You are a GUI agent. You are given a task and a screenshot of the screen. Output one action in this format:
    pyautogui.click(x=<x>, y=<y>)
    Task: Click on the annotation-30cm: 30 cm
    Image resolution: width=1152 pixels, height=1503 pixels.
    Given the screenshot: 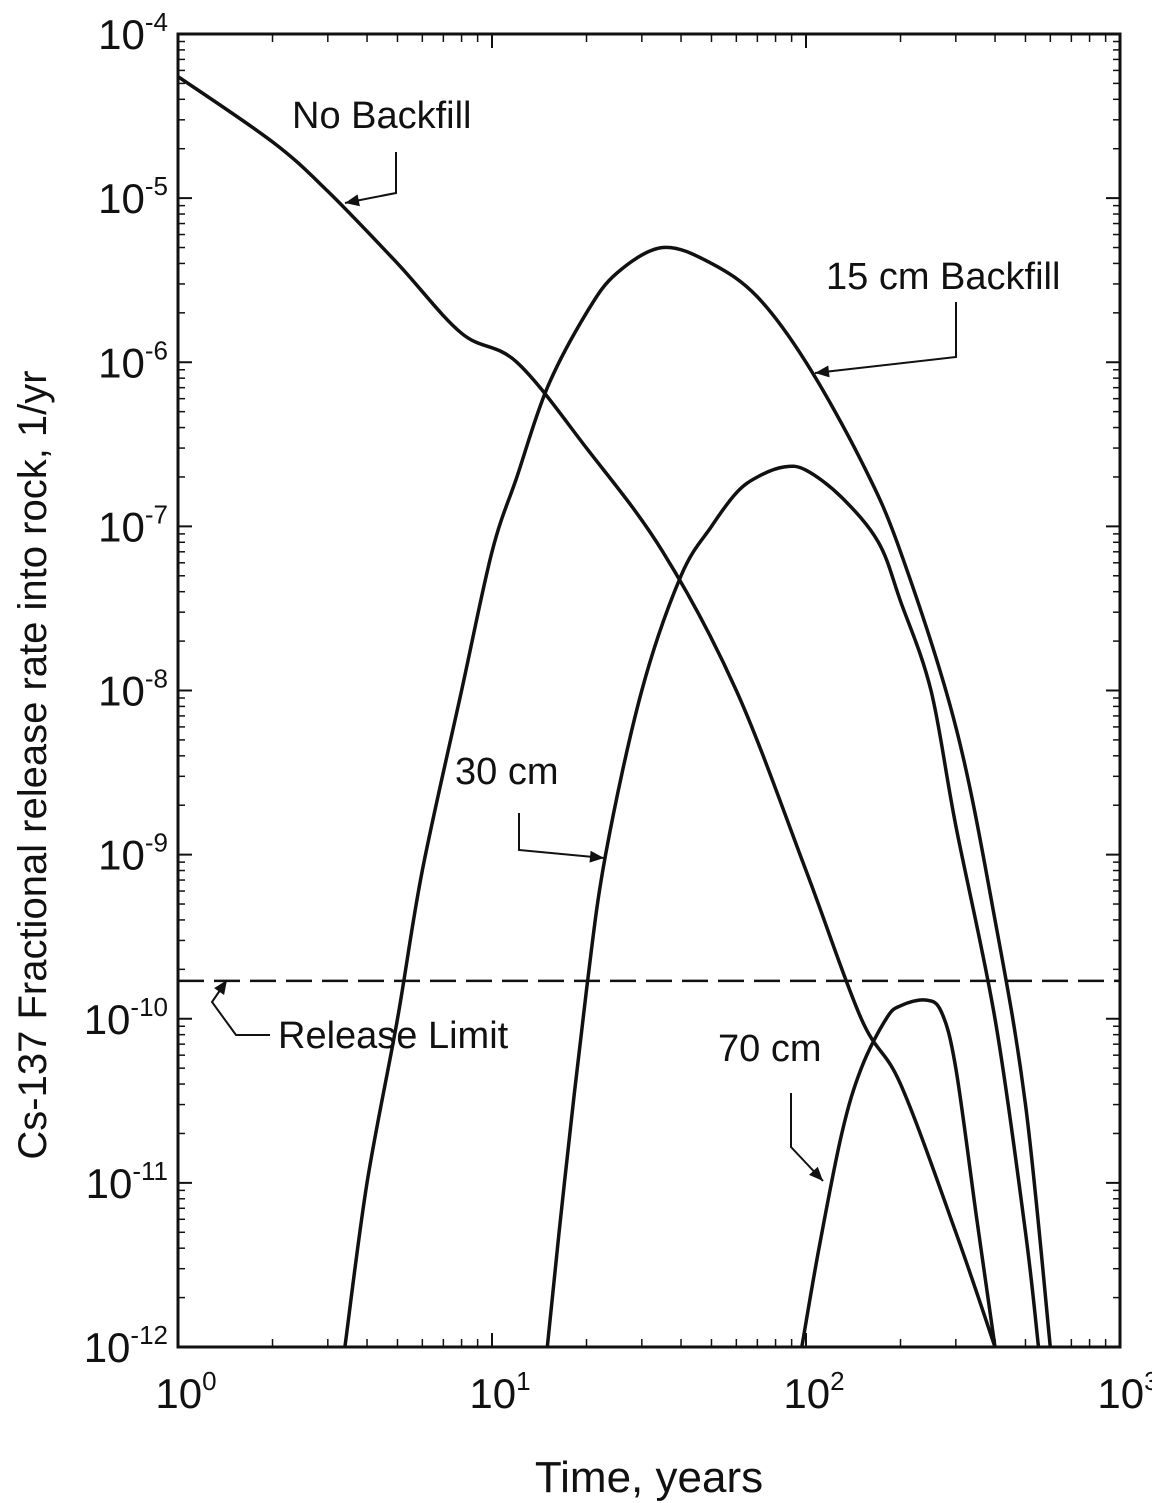 What is the action you would take?
    pyautogui.click(x=506, y=772)
    